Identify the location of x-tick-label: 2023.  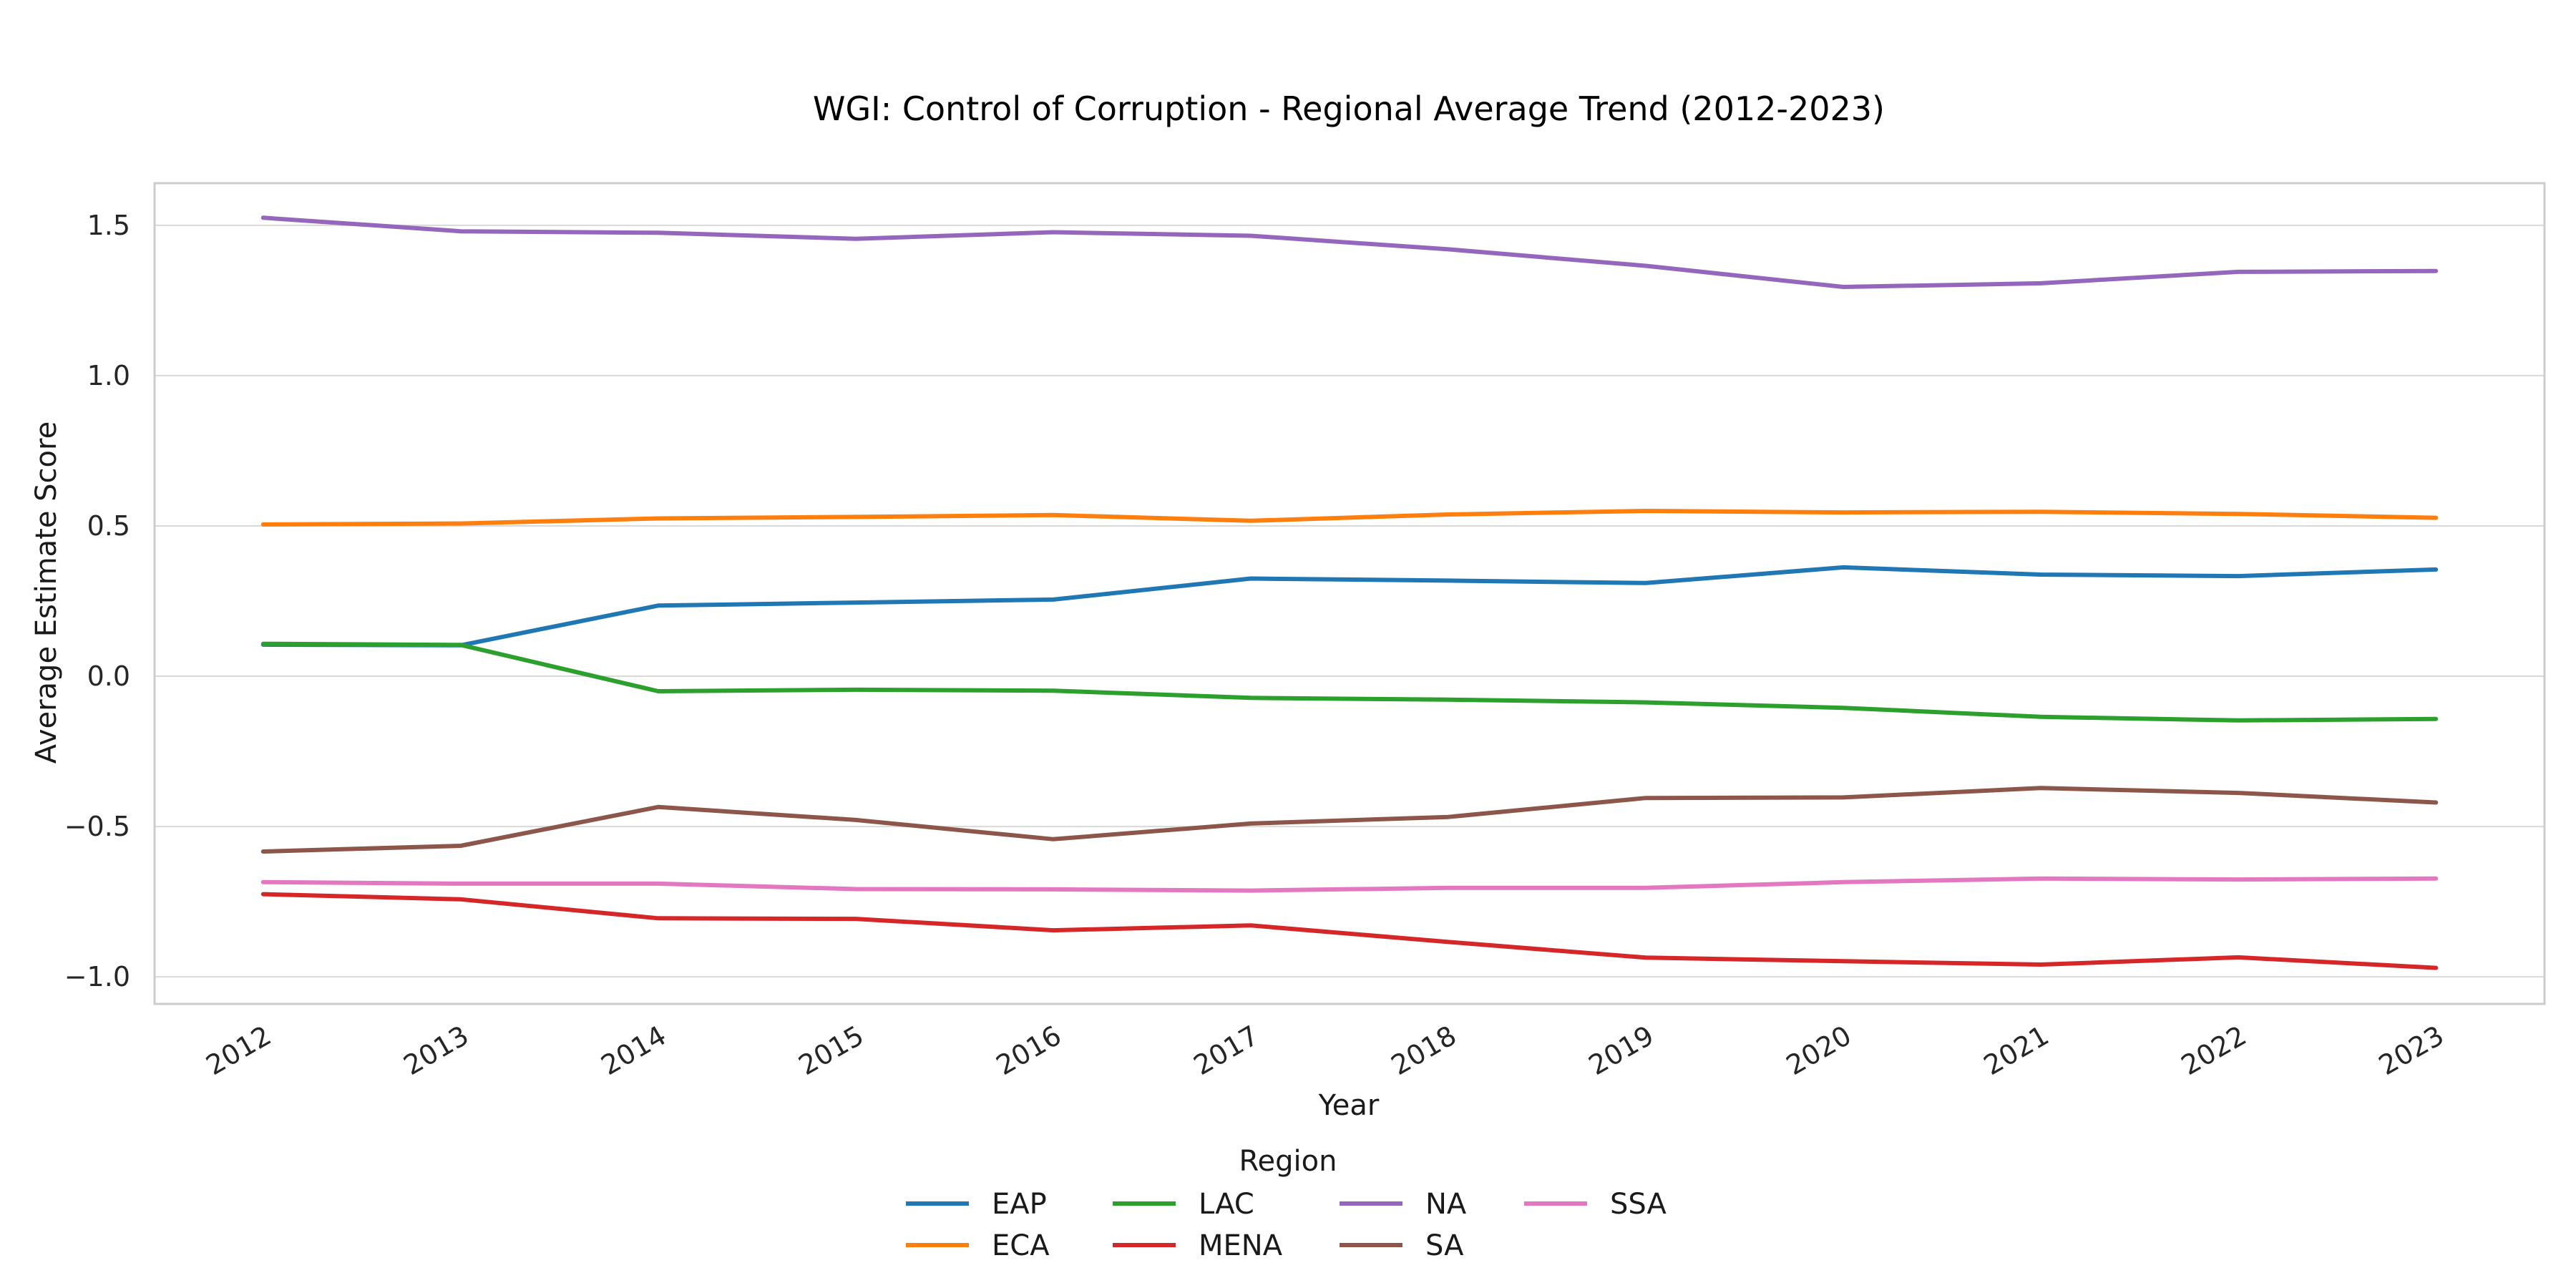
(2411, 1050).